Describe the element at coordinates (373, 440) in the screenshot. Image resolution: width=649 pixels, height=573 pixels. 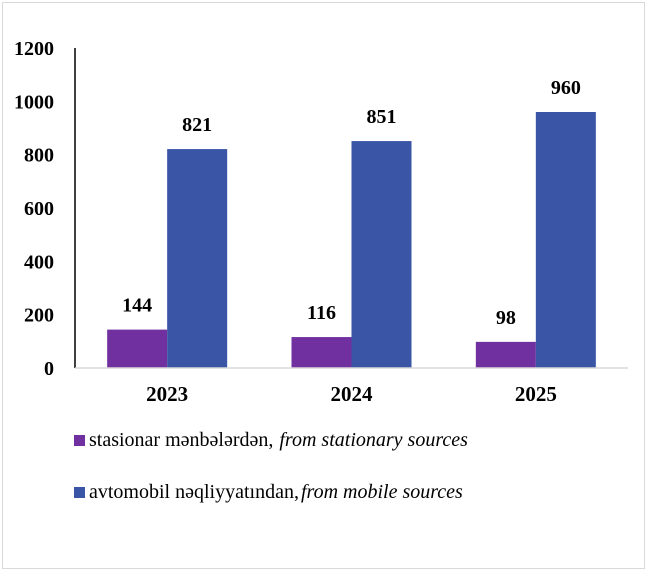
I see `legend-label-stationary-en: from stationary sources` at that location.